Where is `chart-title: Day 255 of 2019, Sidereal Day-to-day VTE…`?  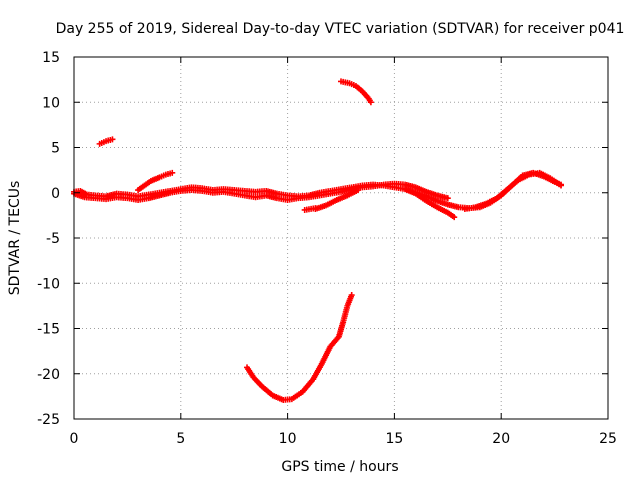 chart-title: Day 255 of 2019, Sidereal Day-to-day VTE… is located at coordinates (340, 29).